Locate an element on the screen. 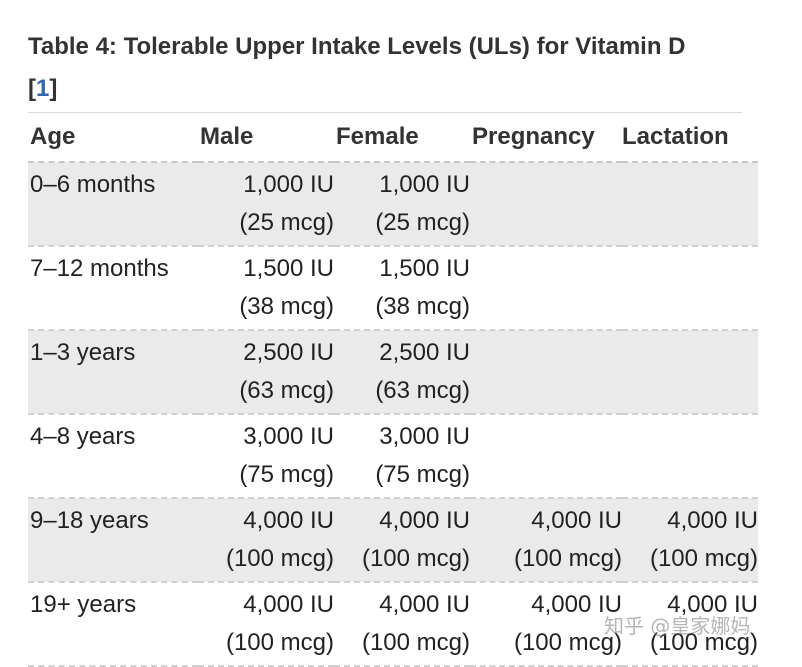 This screenshot has height=667, width=802. header-age: Age is located at coordinates (113, 138).